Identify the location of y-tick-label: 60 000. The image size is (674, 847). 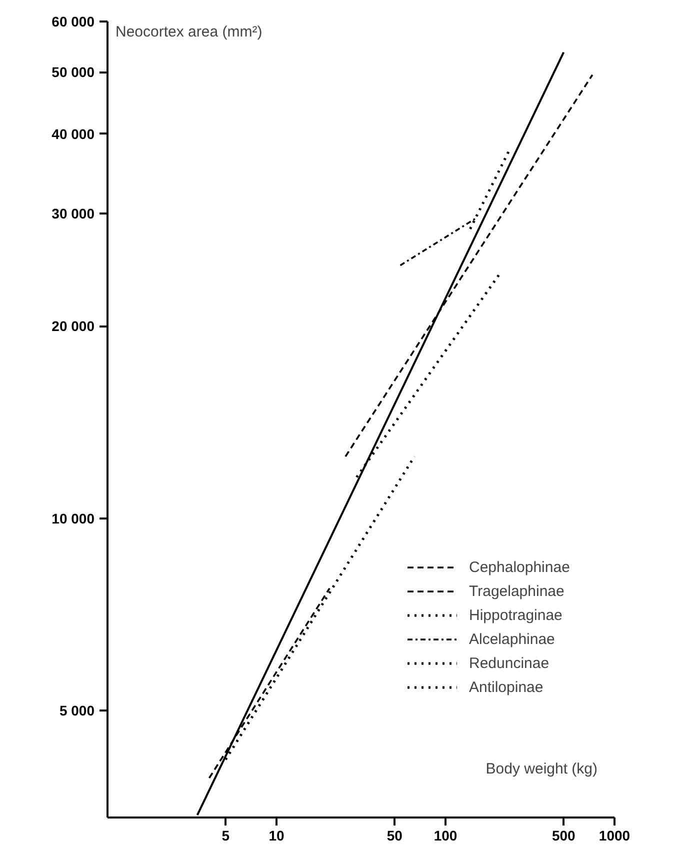
(73, 22).